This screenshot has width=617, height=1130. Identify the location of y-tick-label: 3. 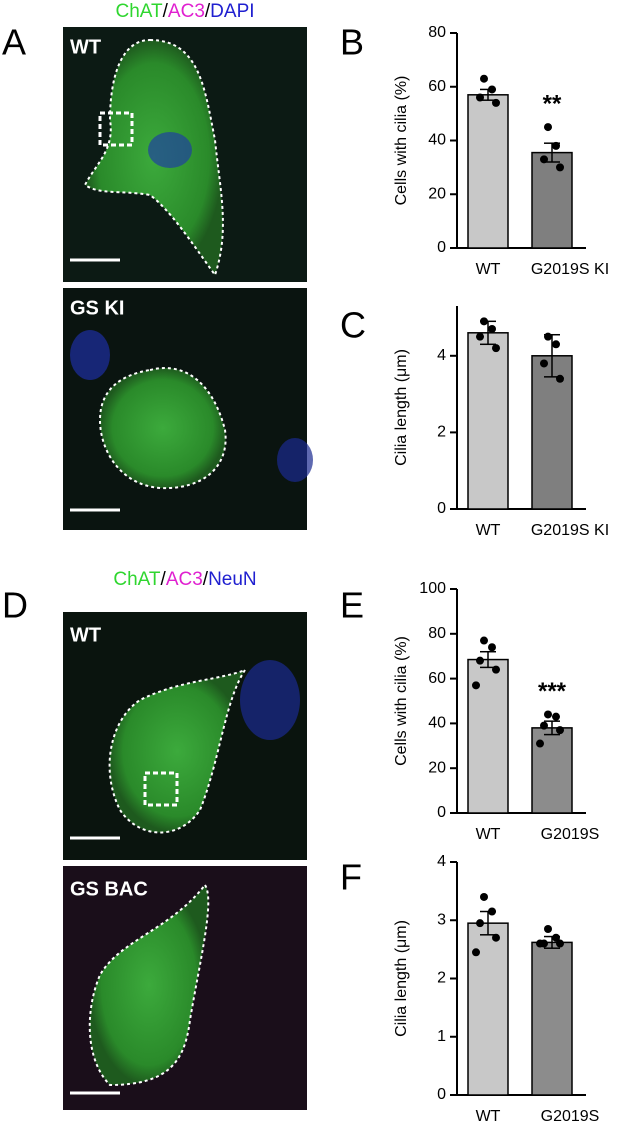
(441, 919).